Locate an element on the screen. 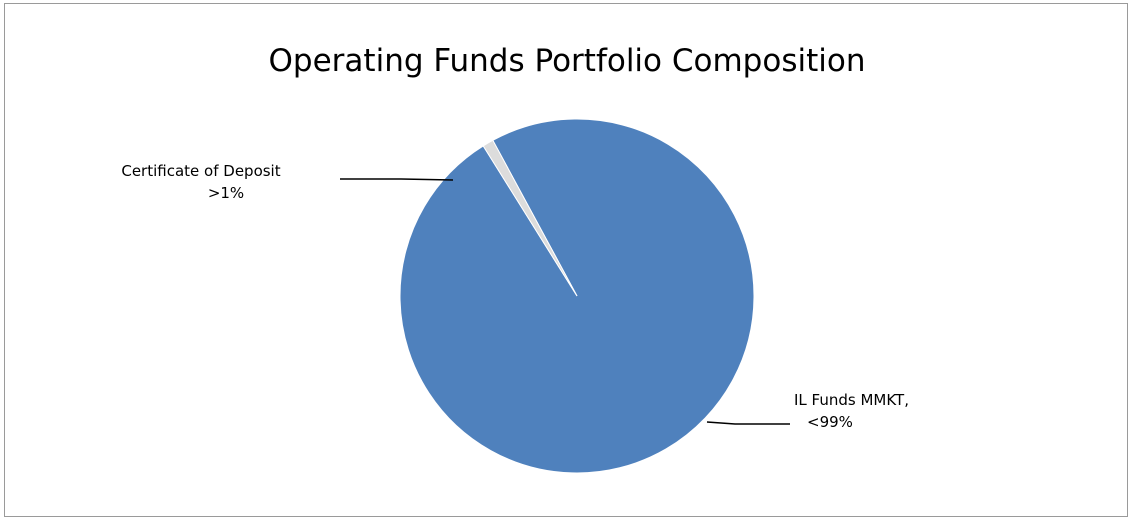  slice-value-certificate-of-deposit: >1% is located at coordinates (226, 193).